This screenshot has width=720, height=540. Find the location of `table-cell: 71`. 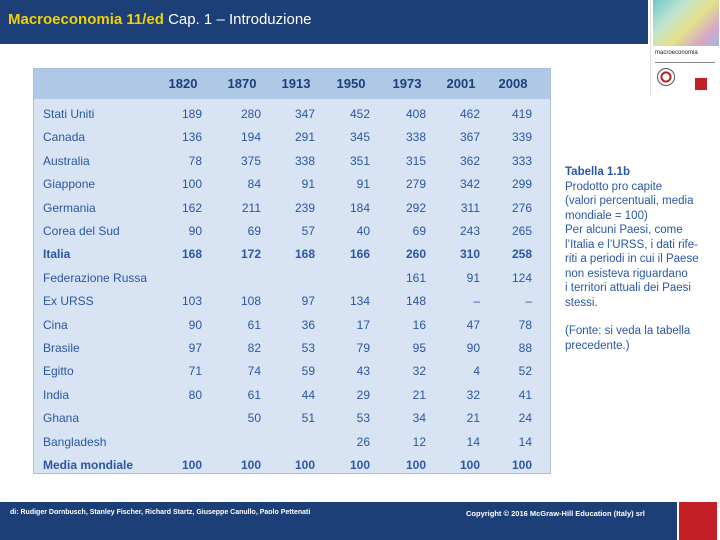

table-cell: 71 is located at coordinates (195, 371).